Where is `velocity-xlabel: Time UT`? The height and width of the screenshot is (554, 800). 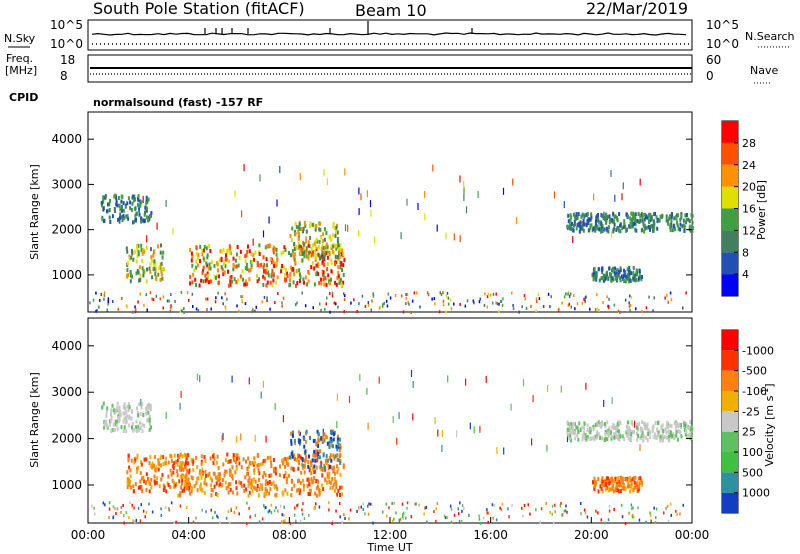 velocity-xlabel: Time UT is located at coordinates (389, 547).